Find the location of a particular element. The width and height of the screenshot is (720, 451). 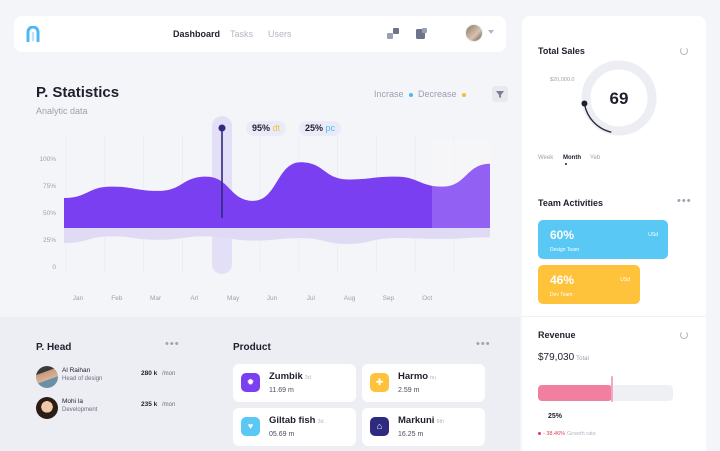

revenue-marker is located at coordinates (612, 389).